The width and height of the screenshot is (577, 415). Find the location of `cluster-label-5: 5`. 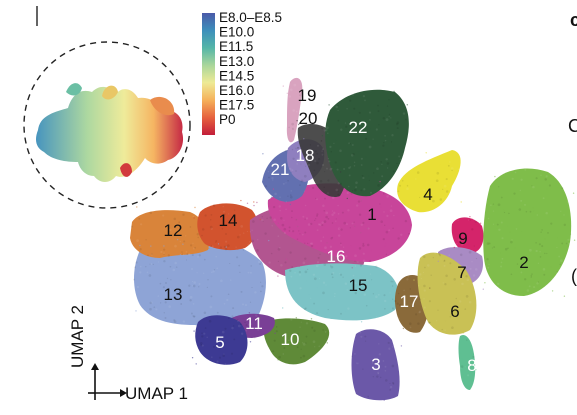

cluster-label-5: 5 is located at coordinates (219, 342).